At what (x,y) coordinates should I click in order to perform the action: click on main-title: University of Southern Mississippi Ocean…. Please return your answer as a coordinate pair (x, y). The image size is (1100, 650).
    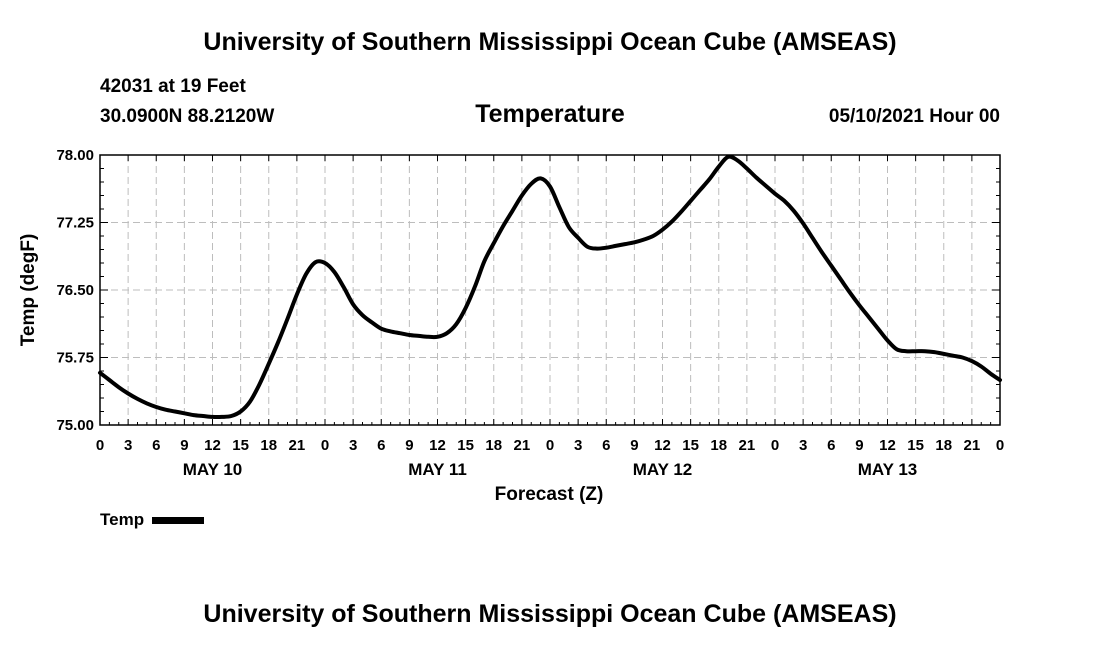
    Looking at the image, I should click on (550, 42).